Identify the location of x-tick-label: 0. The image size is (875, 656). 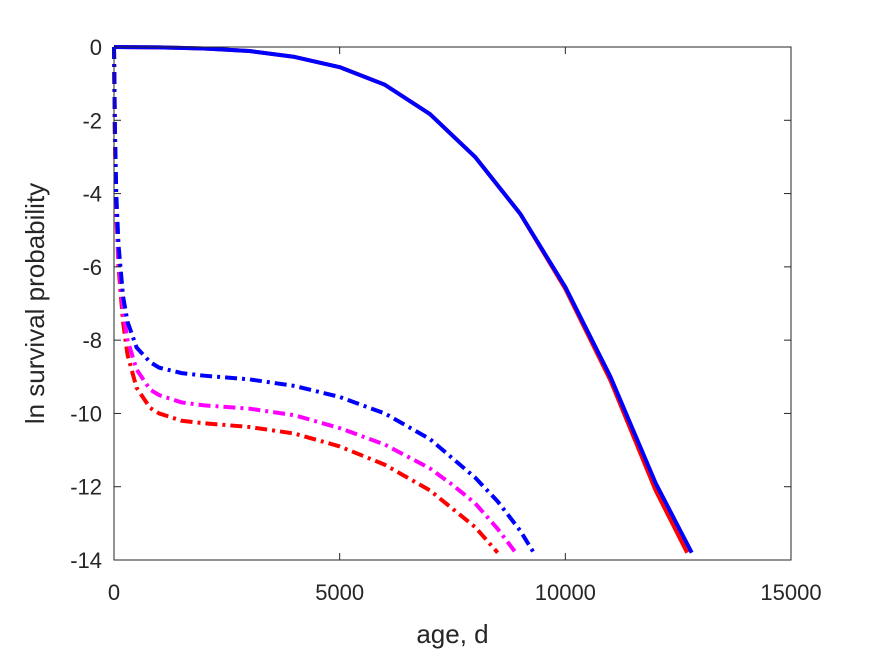
(114, 592).